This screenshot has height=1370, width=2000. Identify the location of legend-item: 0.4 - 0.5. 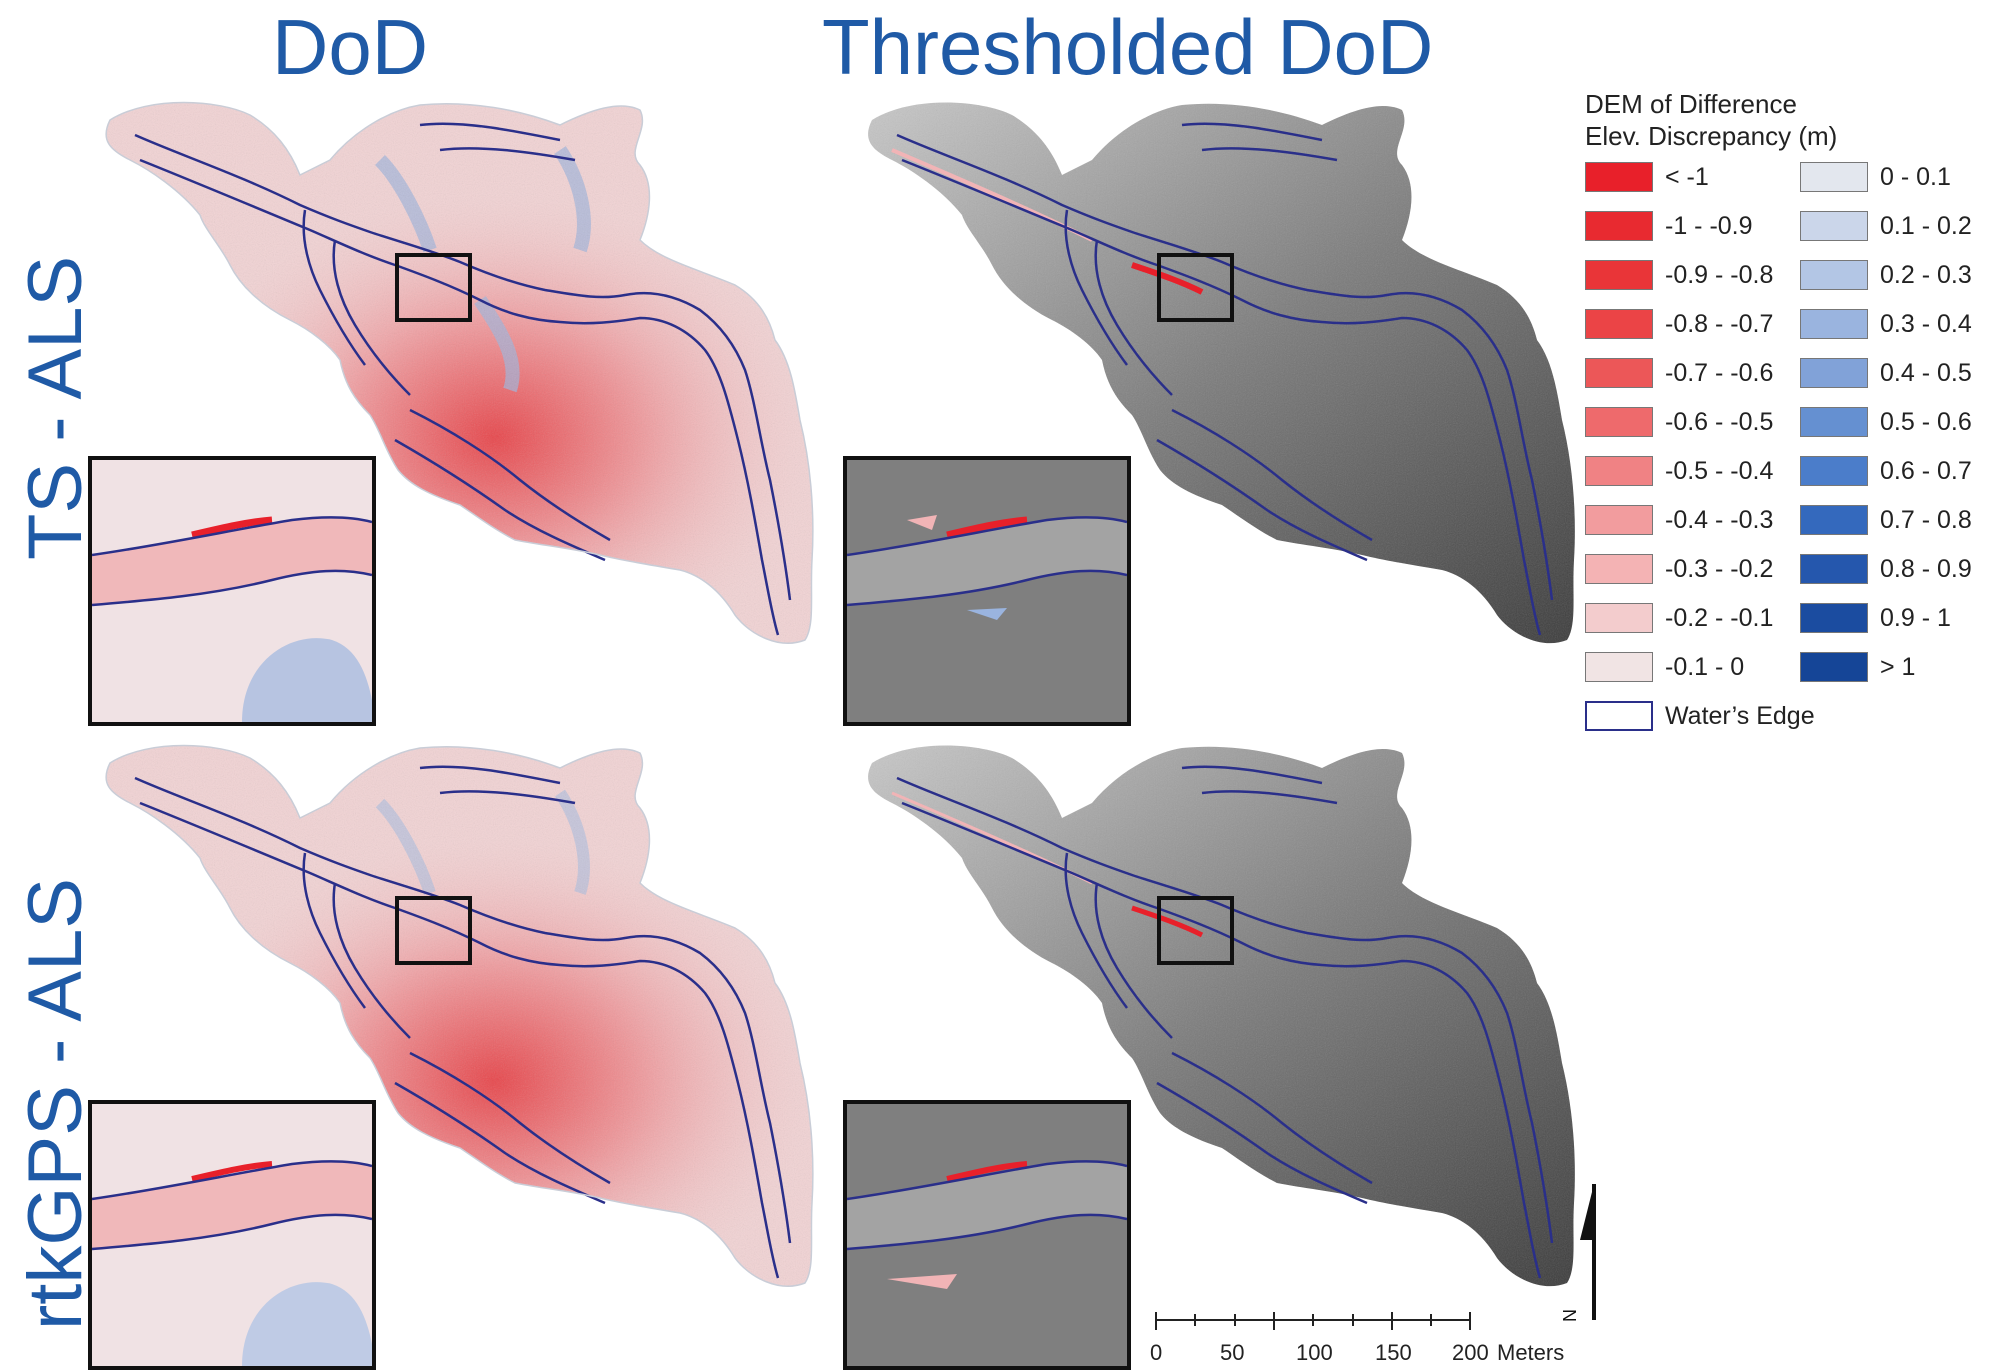
(1900, 375).